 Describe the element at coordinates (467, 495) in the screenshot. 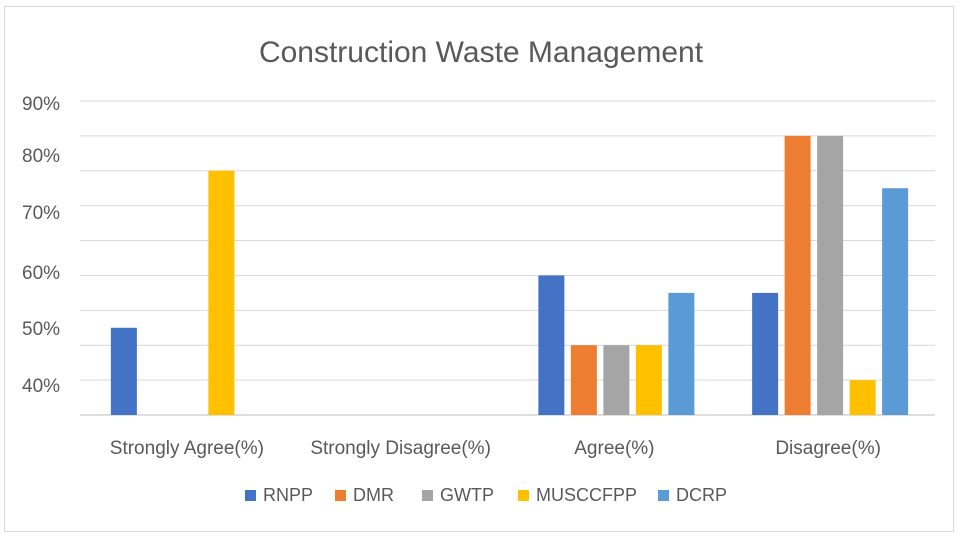

I see `legend-label: GWTP` at that location.